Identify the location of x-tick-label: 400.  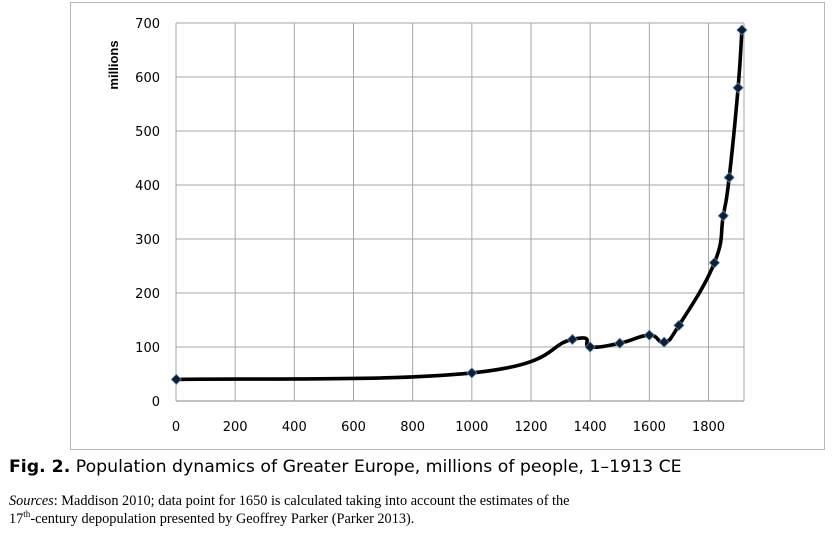
(294, 427).